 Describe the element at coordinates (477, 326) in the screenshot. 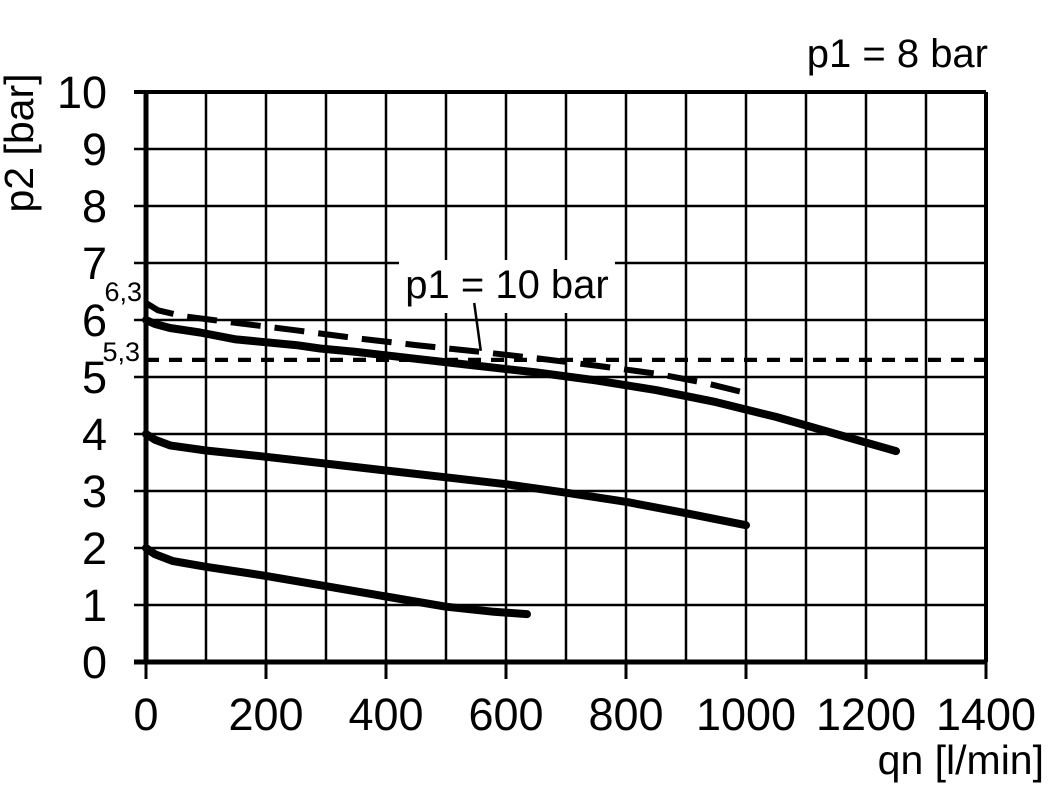

I see `curve-label-leader-line` at that location.